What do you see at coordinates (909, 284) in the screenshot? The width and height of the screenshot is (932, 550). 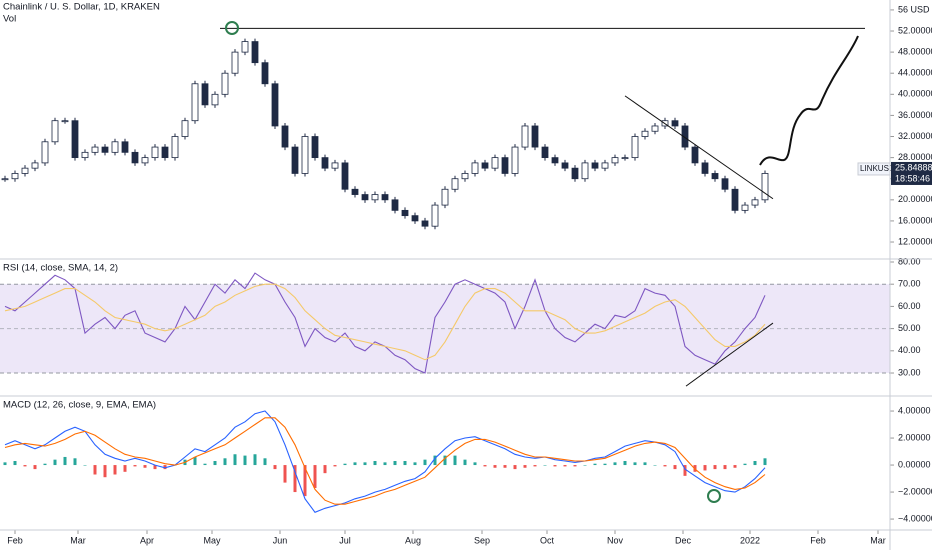 I see `y-tick-label: 70.00` at bounding box center [909, 284].